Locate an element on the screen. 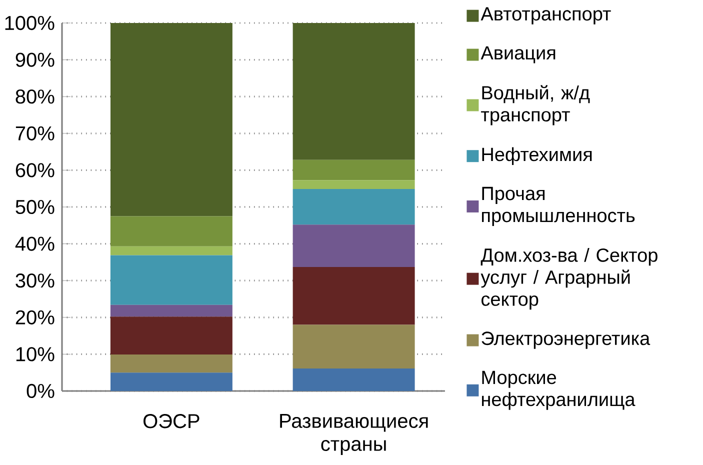  y-tick-label: 40% is located at coordinates (34, 243).